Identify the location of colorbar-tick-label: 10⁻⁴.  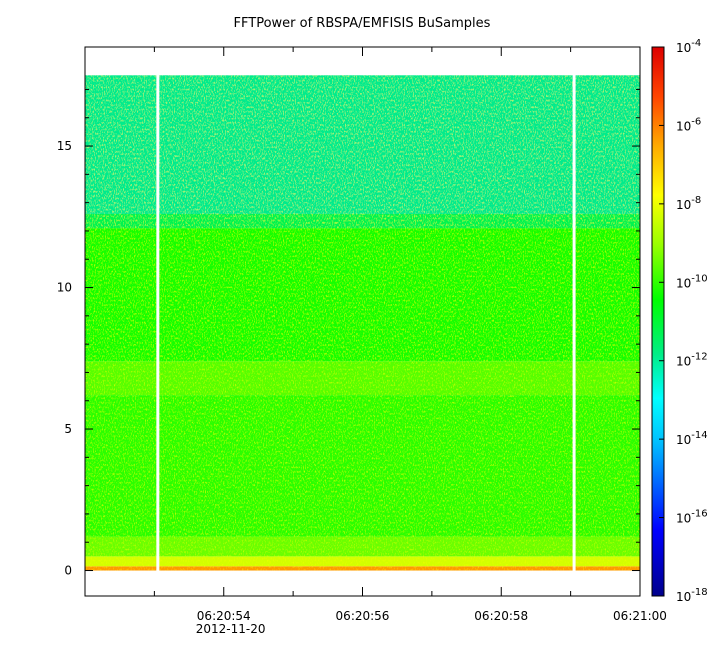
(688, 46).